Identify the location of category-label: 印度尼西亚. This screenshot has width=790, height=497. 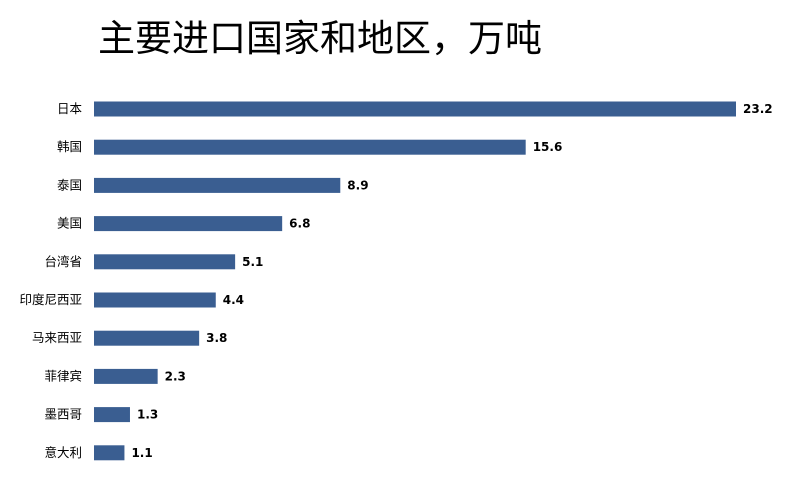
(50, 299).